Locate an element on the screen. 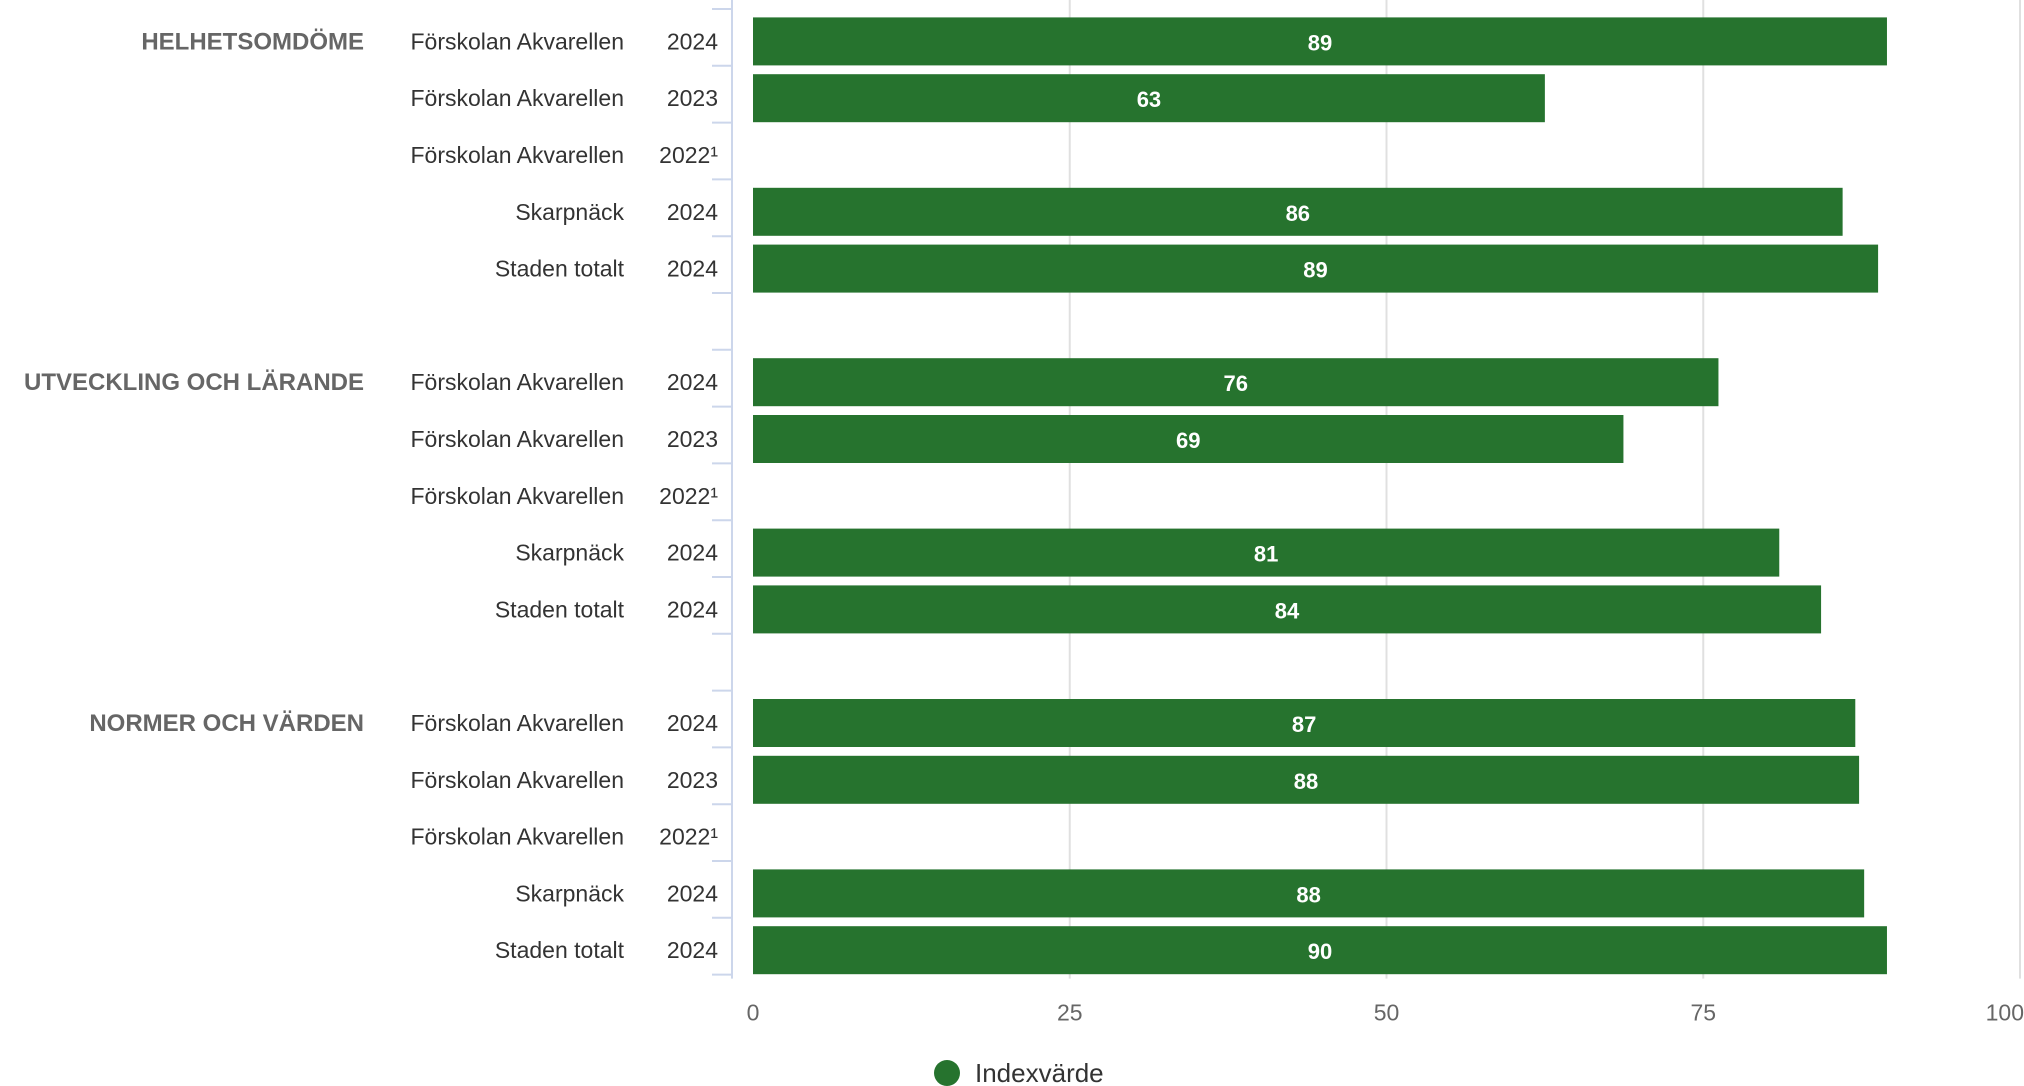 The image size is (2024, 1086). x-tick-label-25: 25 is located at coordinates (1070, 1013).